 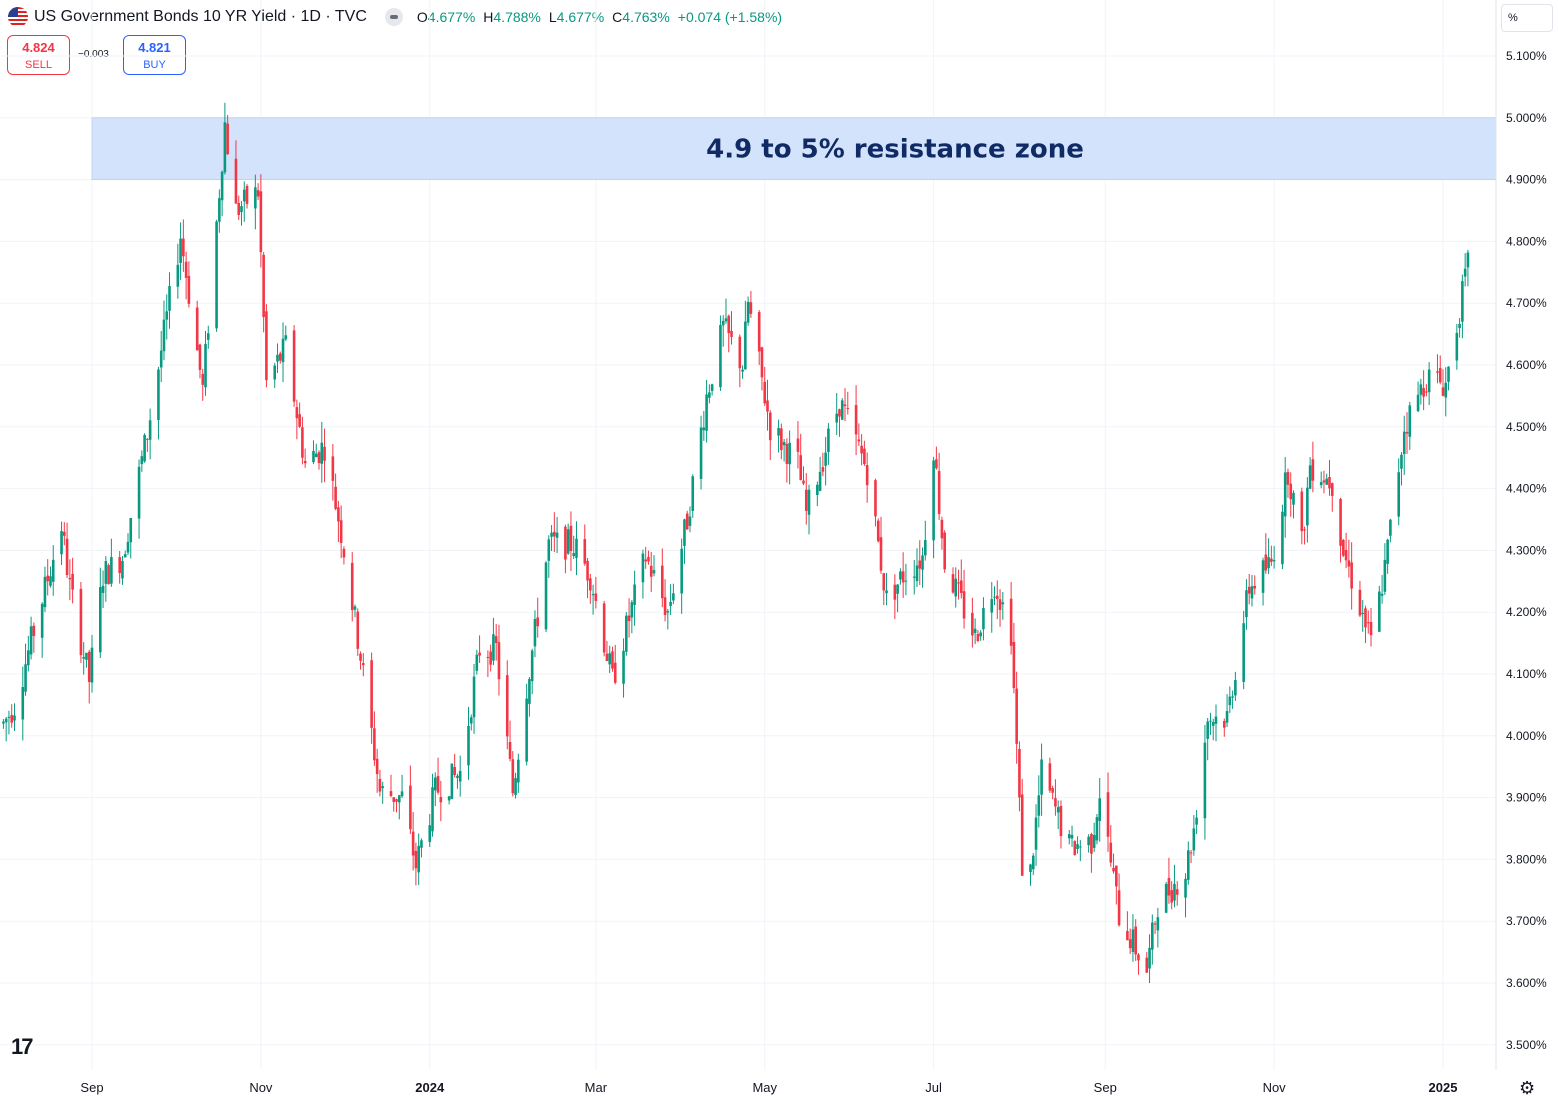 I want to click on hide-indicator-icon, so click(x=393, y=17).